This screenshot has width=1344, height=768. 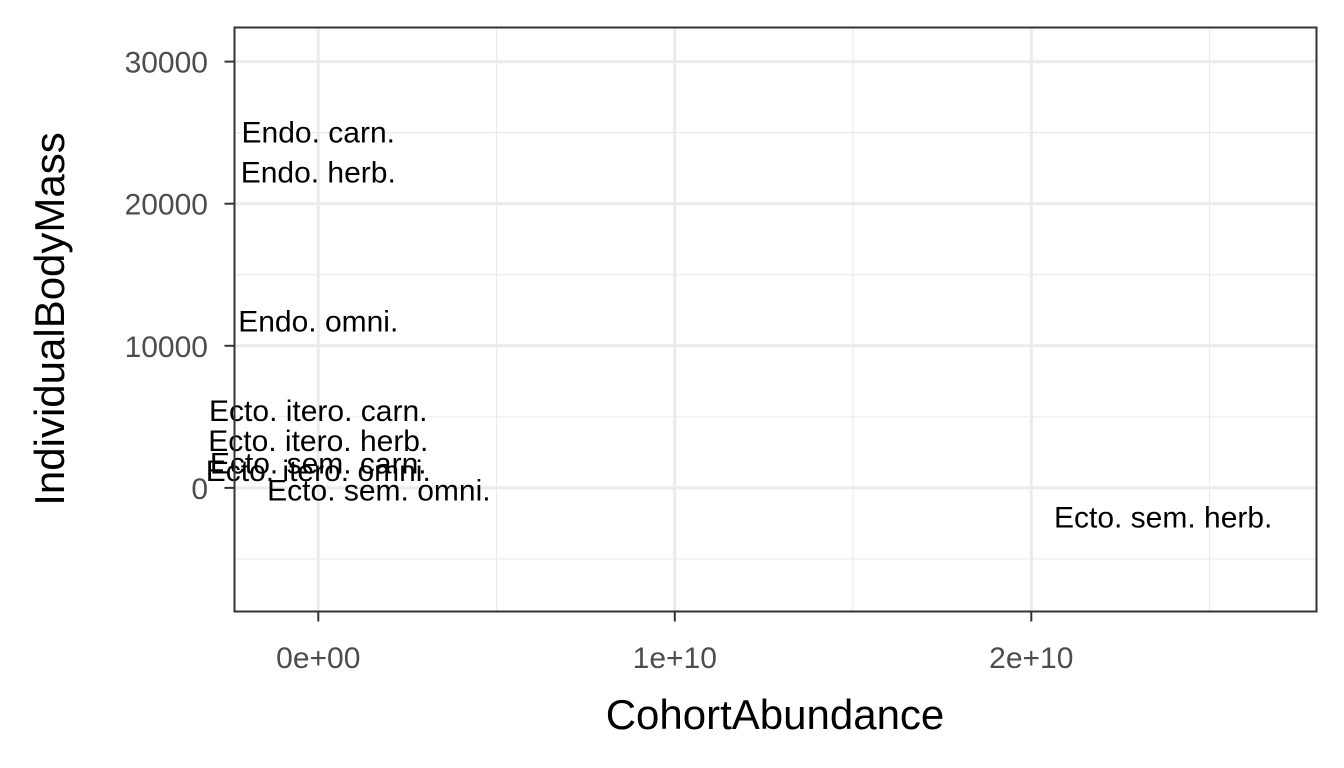 I want to click on x-axis: 0e+00 1e+10 2e+10, so click(x=674, y=643).